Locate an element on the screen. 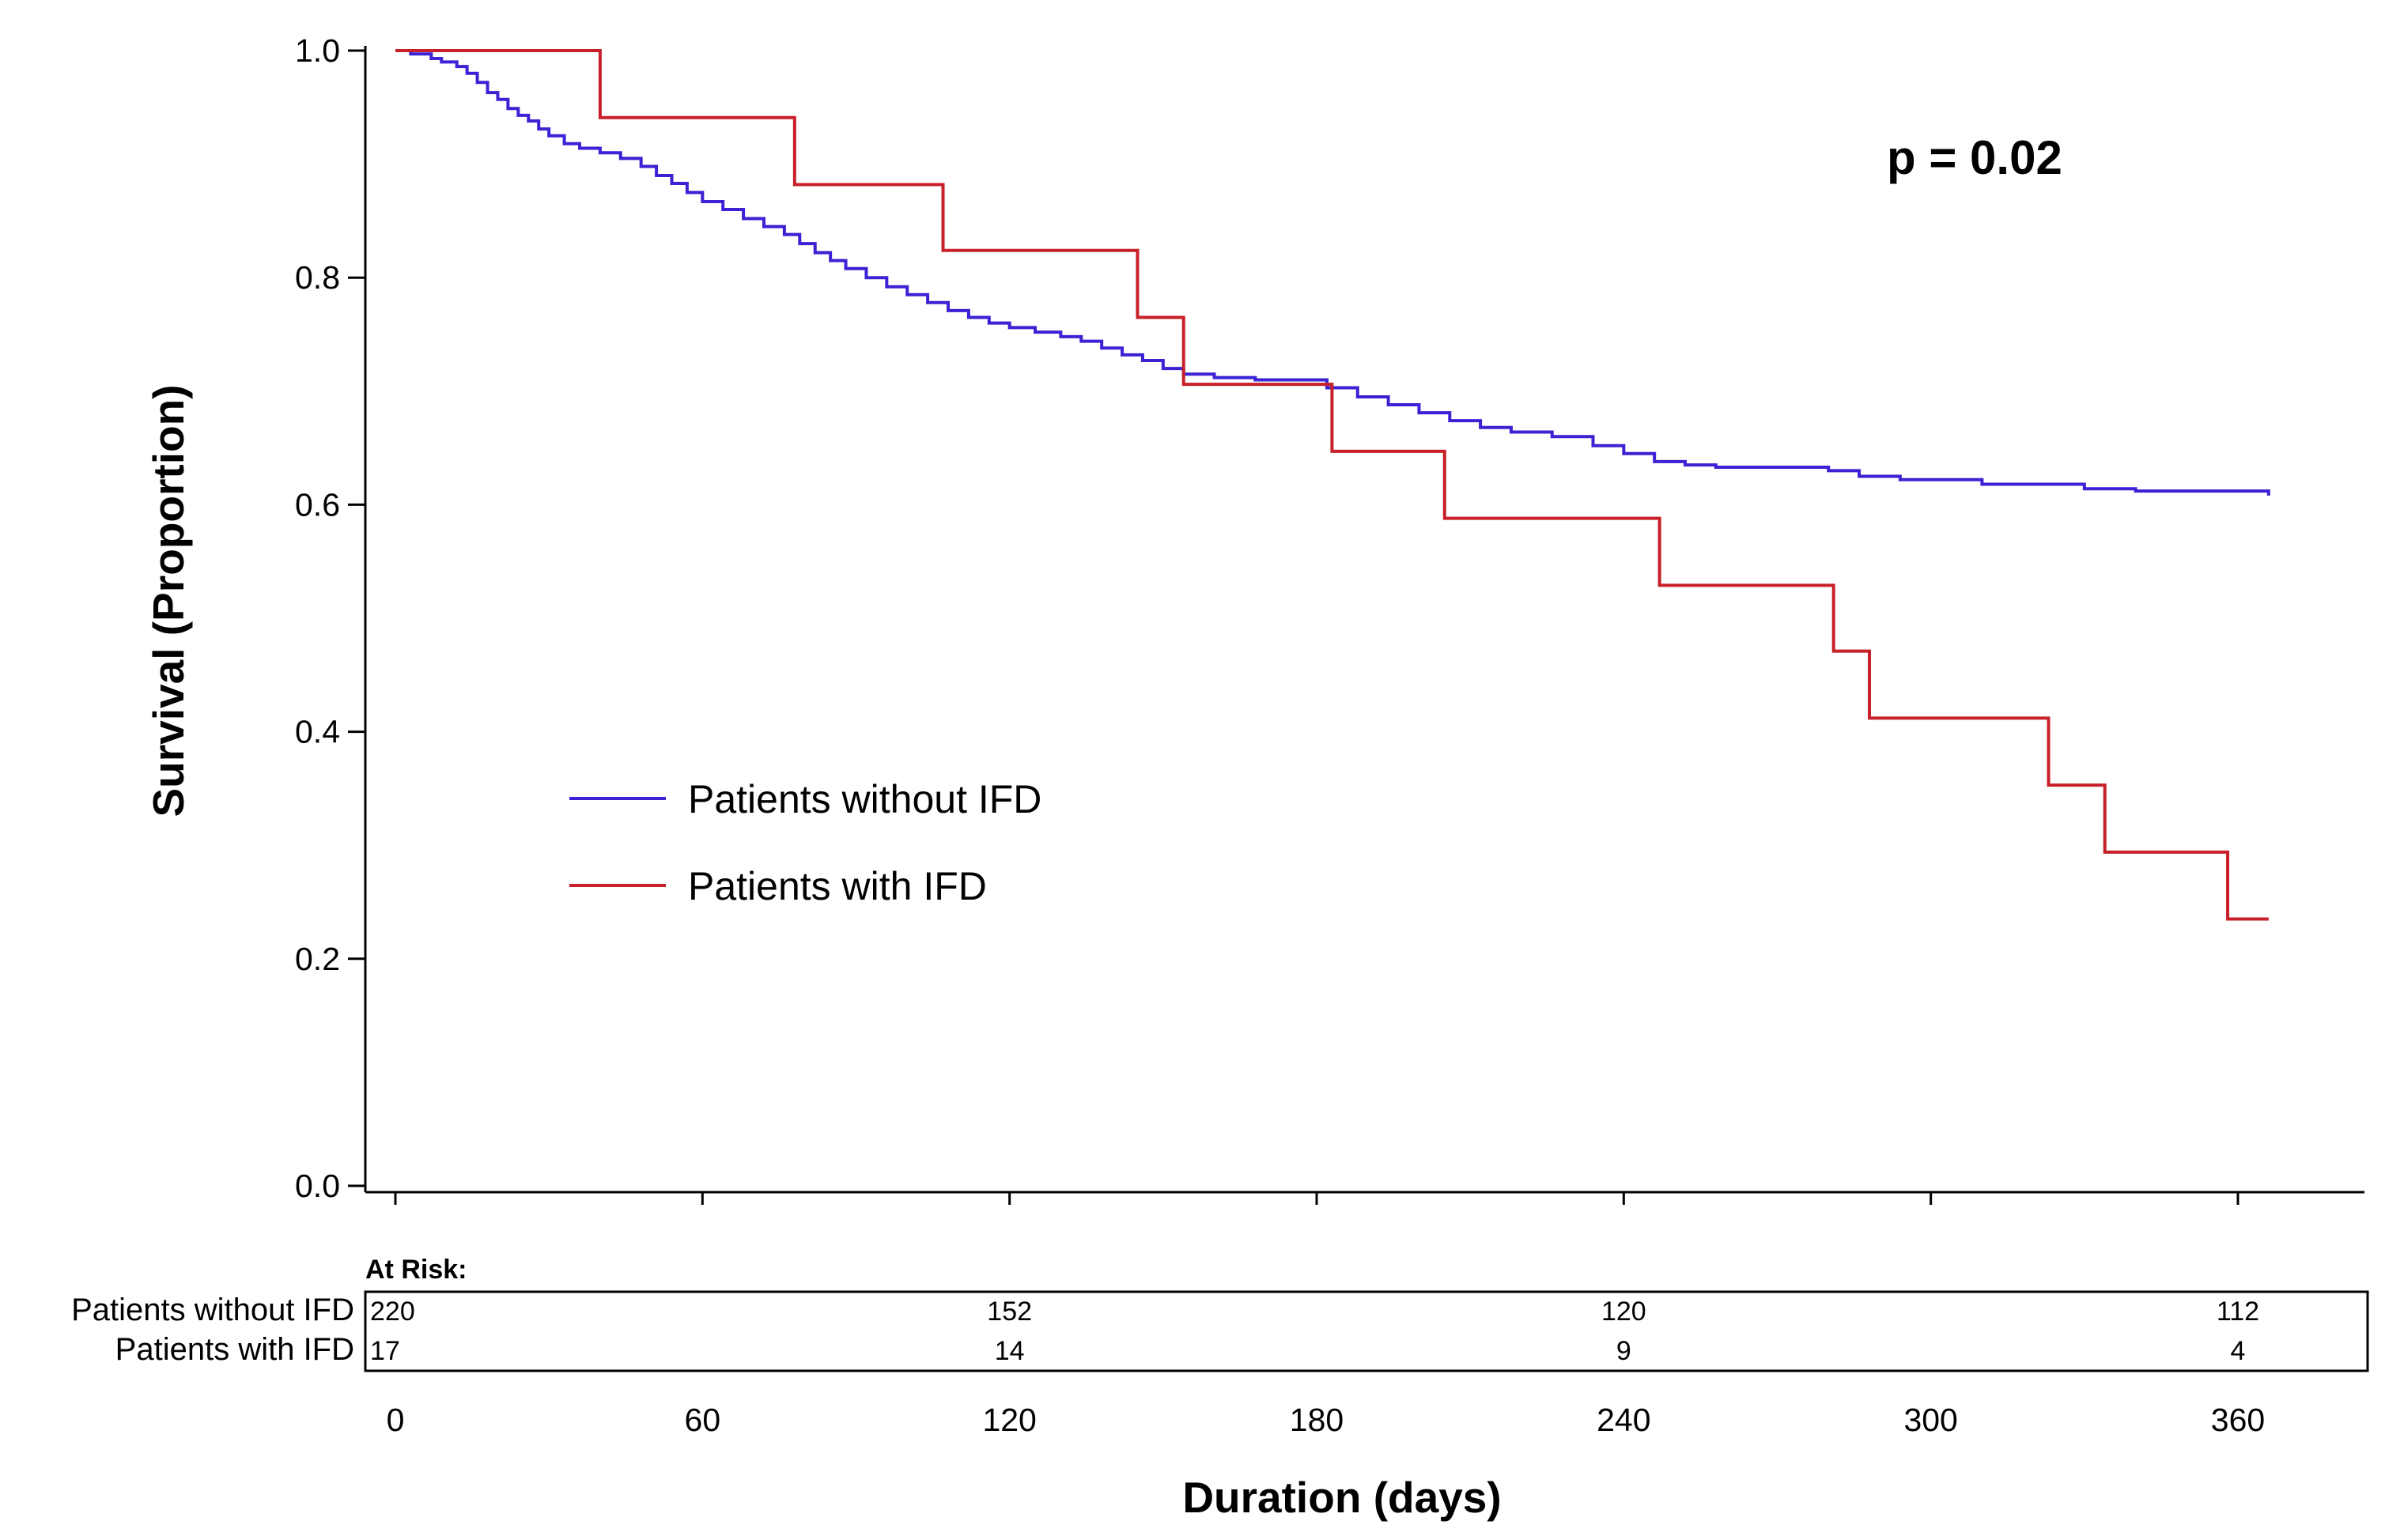 The image size is (2385, 1540). at-risk-box is located at coordinates (1366, 1331).